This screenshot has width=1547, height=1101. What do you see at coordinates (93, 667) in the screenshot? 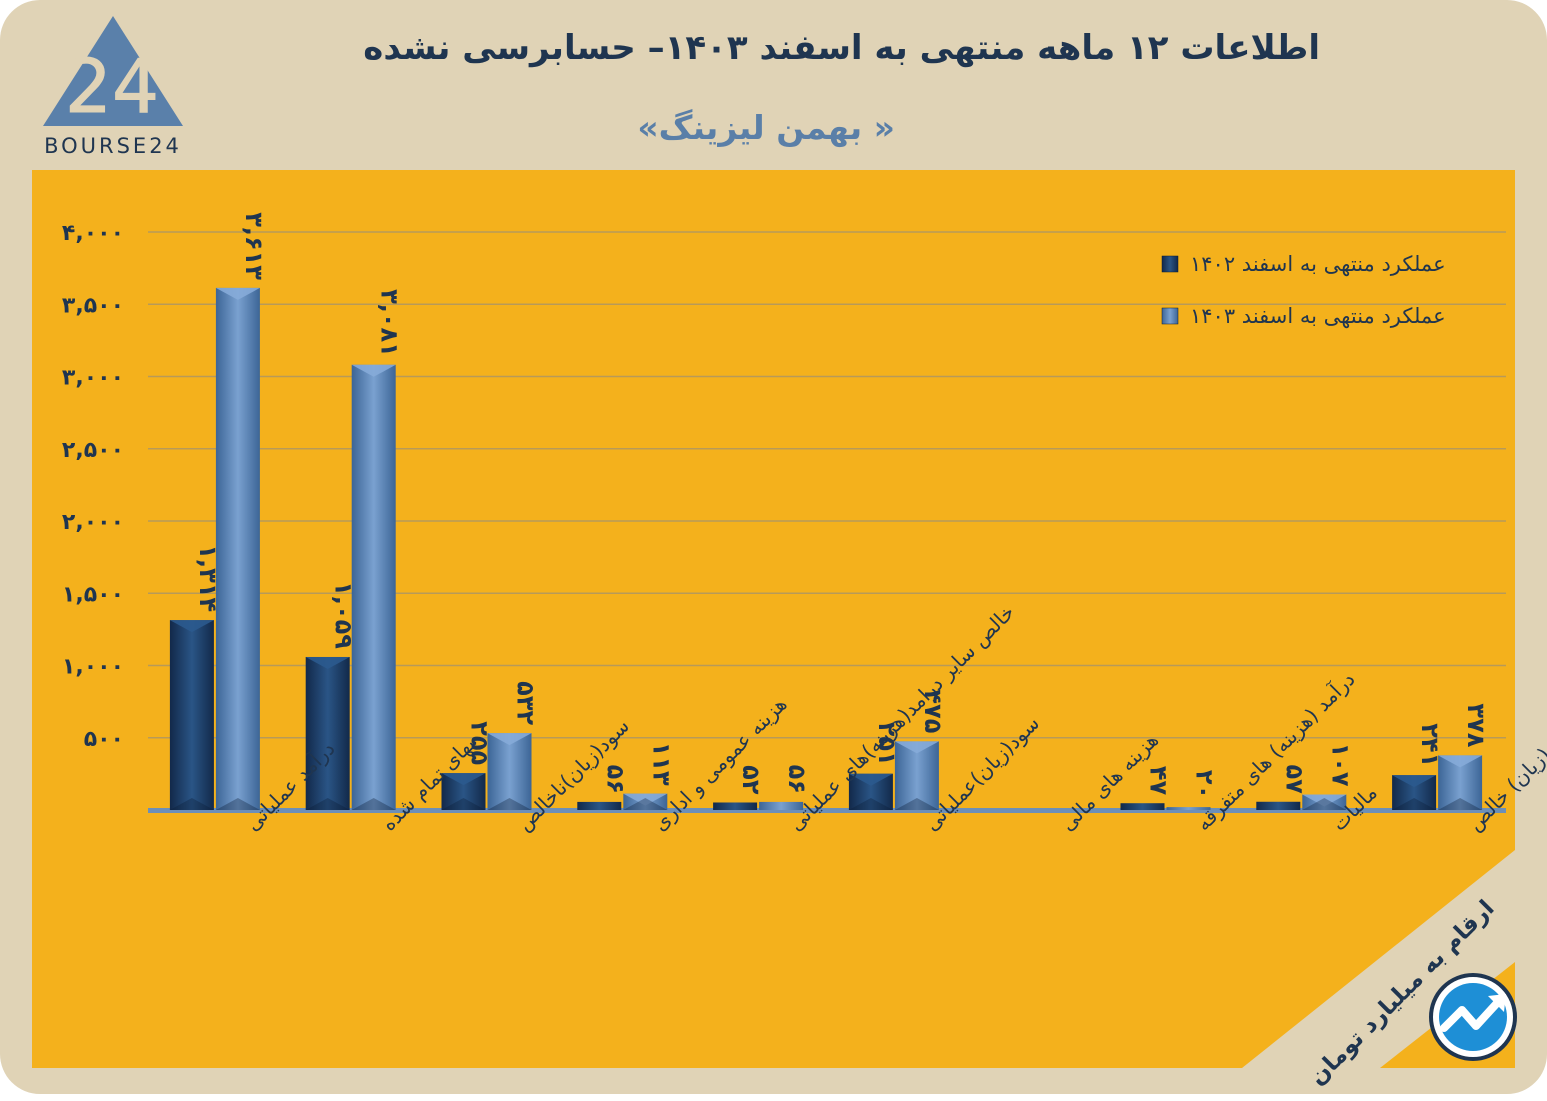
I see `y-tick-label: ۱,۰۰۰` at bounding box center [93, 667].